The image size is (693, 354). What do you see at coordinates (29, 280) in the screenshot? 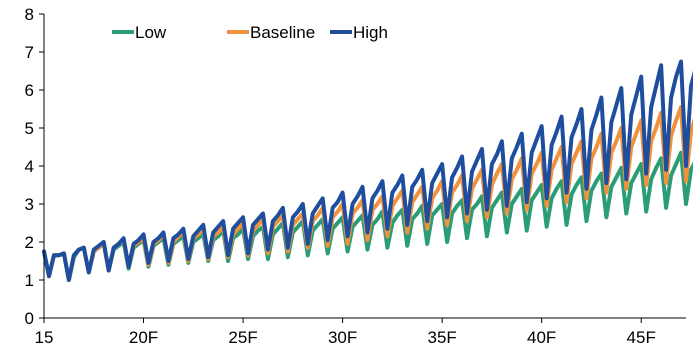
I see `y-tick-label: 1` at bounding box center [29, 280].